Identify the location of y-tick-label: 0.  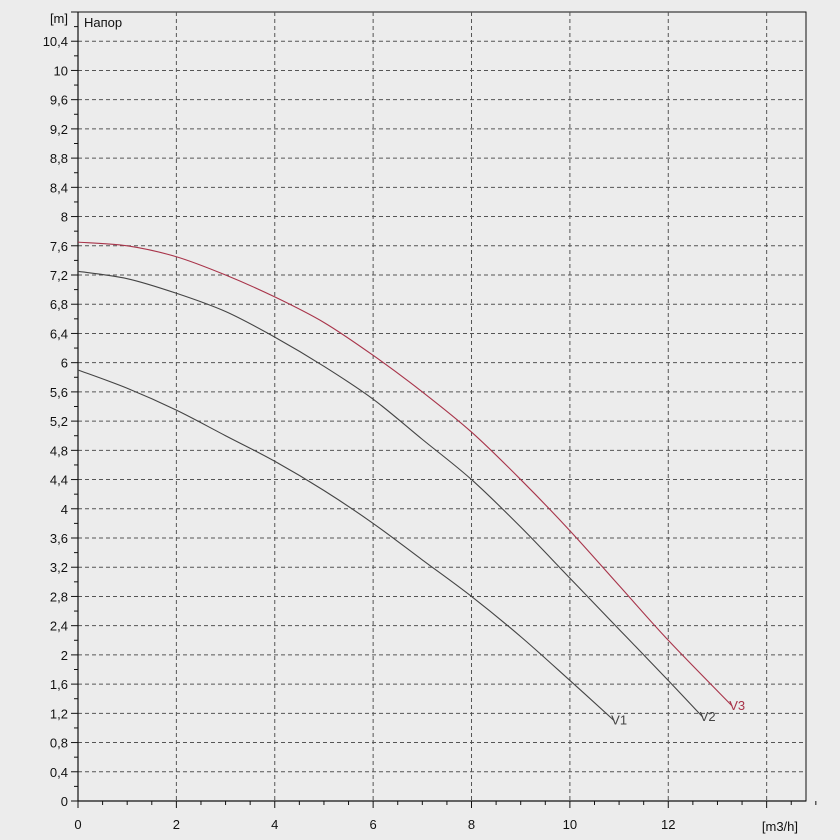
(64, 801).